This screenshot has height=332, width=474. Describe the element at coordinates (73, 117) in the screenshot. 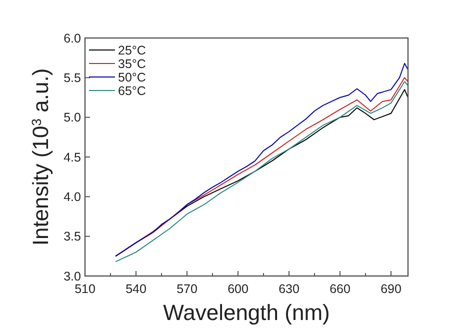

I see `y-tick-label: 5.0` at that location.